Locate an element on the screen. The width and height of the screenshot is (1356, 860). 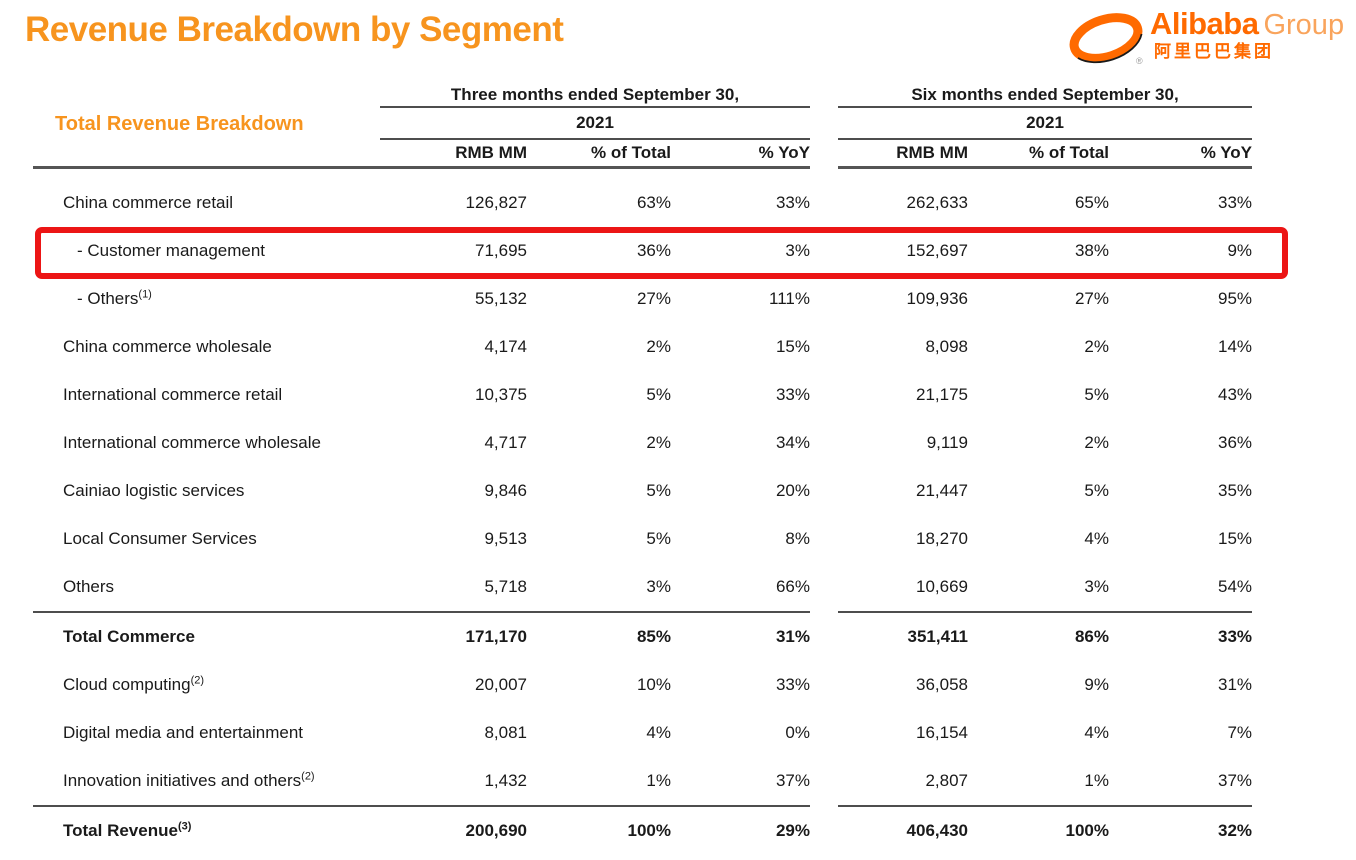
row-label: - Customer management is located at coordinates (171, 250).